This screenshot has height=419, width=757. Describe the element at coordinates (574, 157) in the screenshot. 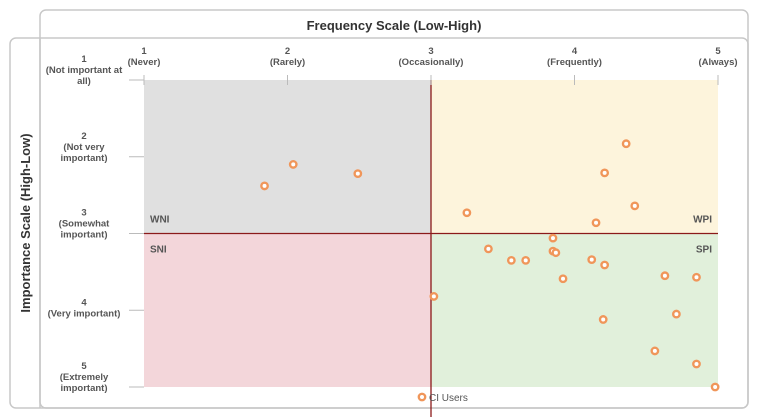

I see `quadrant-wpi` at that location.